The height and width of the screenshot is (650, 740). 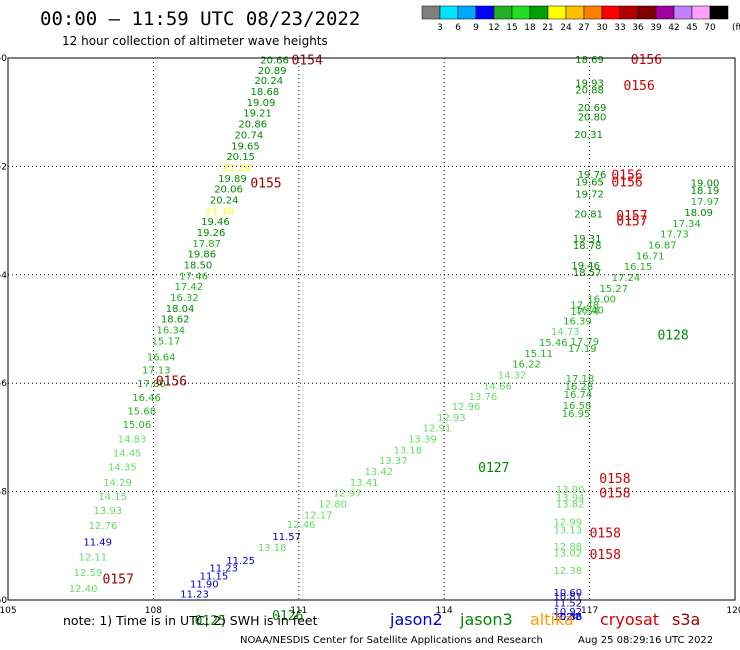 What do you see at coordinates (530, 28) in the screenshot?
I see `colorbar-label: 18` at bounding box center [530, 28].